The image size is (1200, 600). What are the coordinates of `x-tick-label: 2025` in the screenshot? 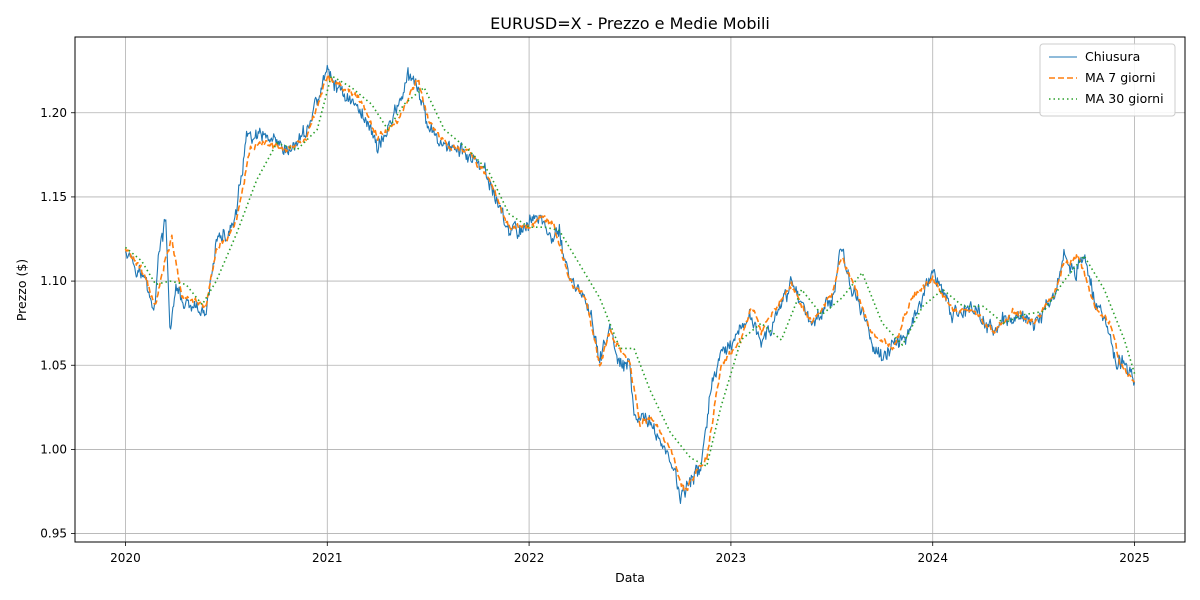 It's located at (1134, 558).